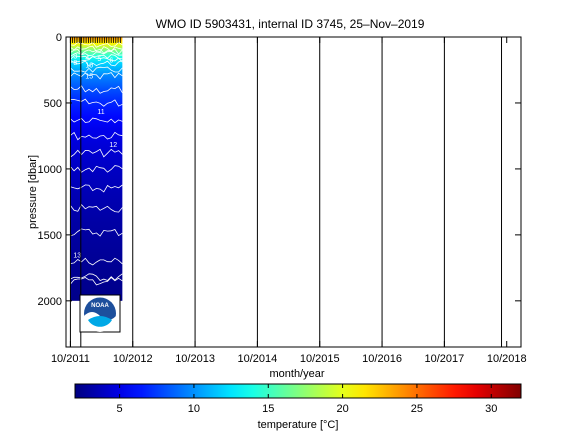 The width and height of the screenshot is (576, 432). What do you see at coordinates (50, 170) in the screenshot?
I see `y-tick-label: 1000` at bounding box center [50, 170].